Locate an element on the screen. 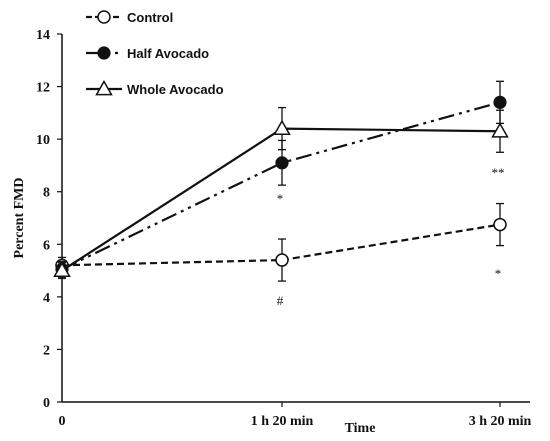  y-tick-layer: 0 2 4 6 8 10 12 14 is located at coordinates (49, 219).